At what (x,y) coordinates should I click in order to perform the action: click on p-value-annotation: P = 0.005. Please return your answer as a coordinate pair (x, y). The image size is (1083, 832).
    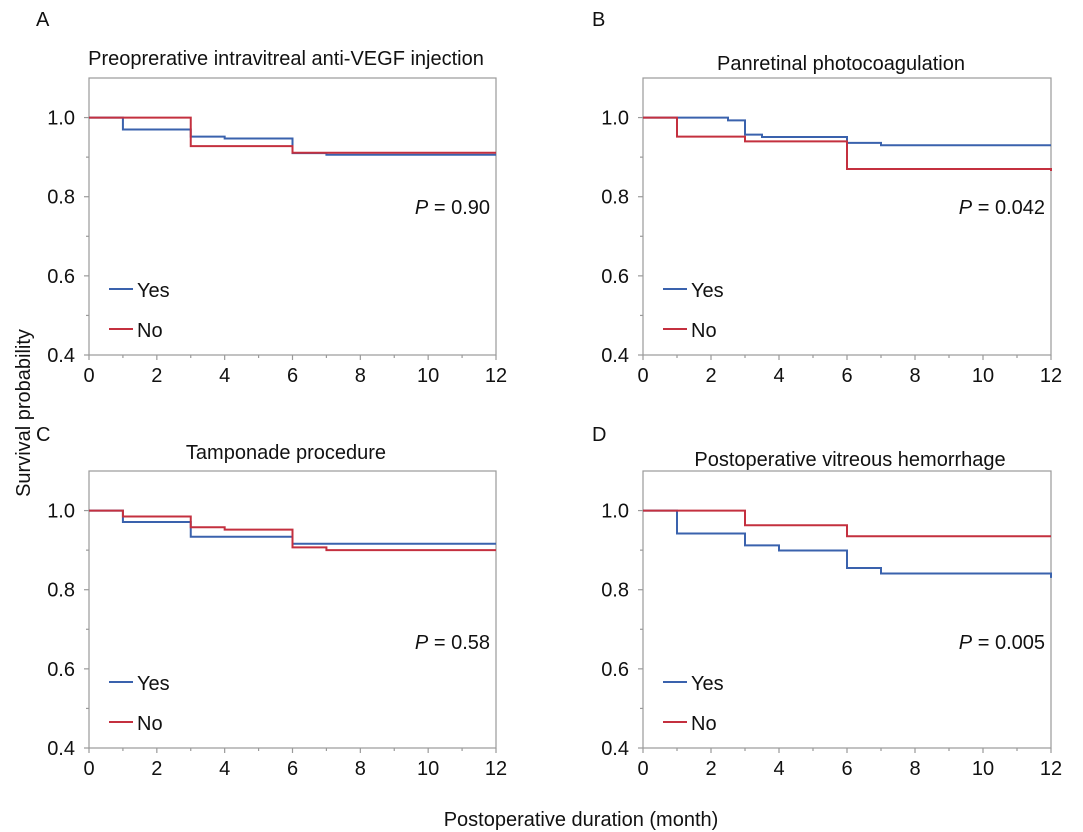
    Looking at the image, I should click on (1002, 643).